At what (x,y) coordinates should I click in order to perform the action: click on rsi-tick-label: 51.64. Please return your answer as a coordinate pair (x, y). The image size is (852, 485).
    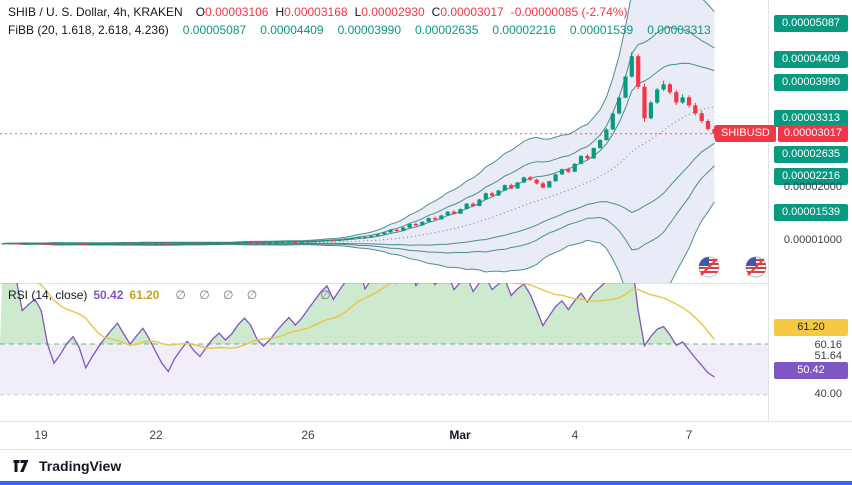
    Looking at the image, I should click on (828, 356).